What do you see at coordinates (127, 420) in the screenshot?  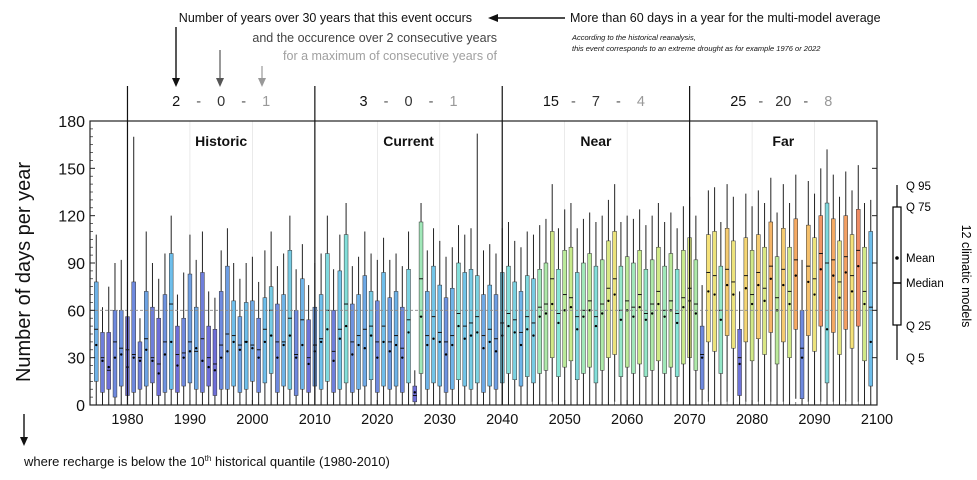 I see `x-tick-label: 1980` at bounding box center [127, 420].